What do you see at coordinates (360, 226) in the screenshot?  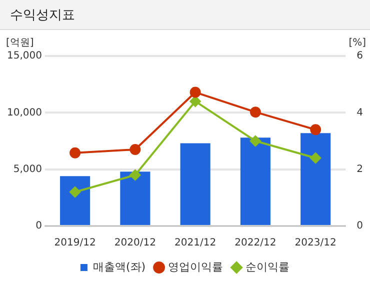 I see `y2-tick-label: 0` at bounding box center [360, 226].